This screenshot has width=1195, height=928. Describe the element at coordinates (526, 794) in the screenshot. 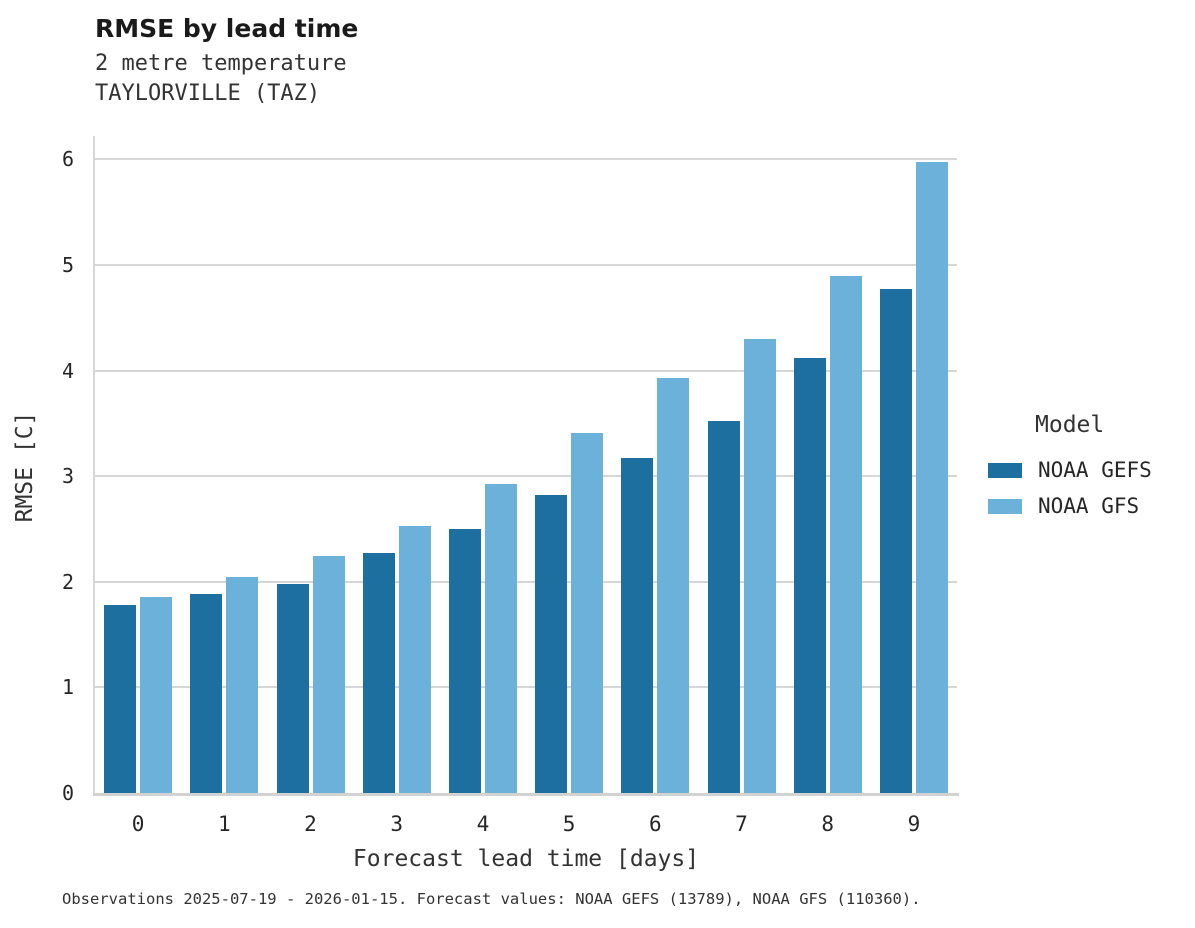

I see `x-axis-spine` at that location.